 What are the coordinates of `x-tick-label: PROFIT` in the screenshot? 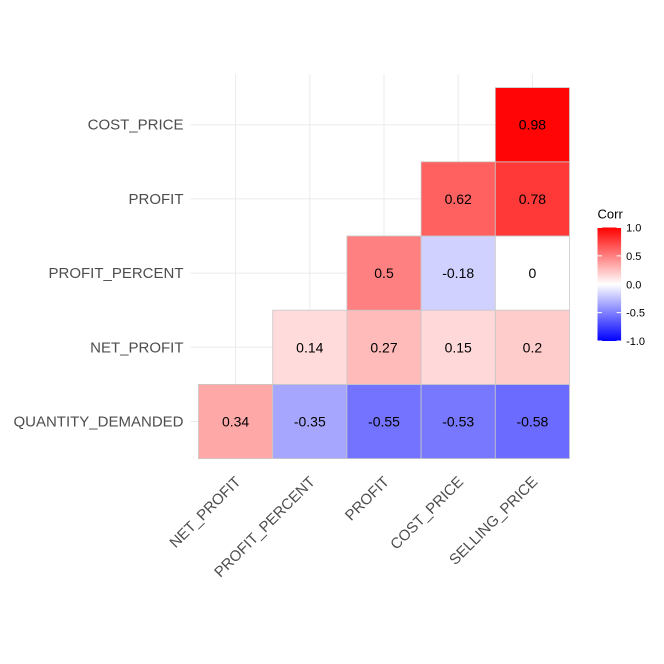 It's located at (367, 498).